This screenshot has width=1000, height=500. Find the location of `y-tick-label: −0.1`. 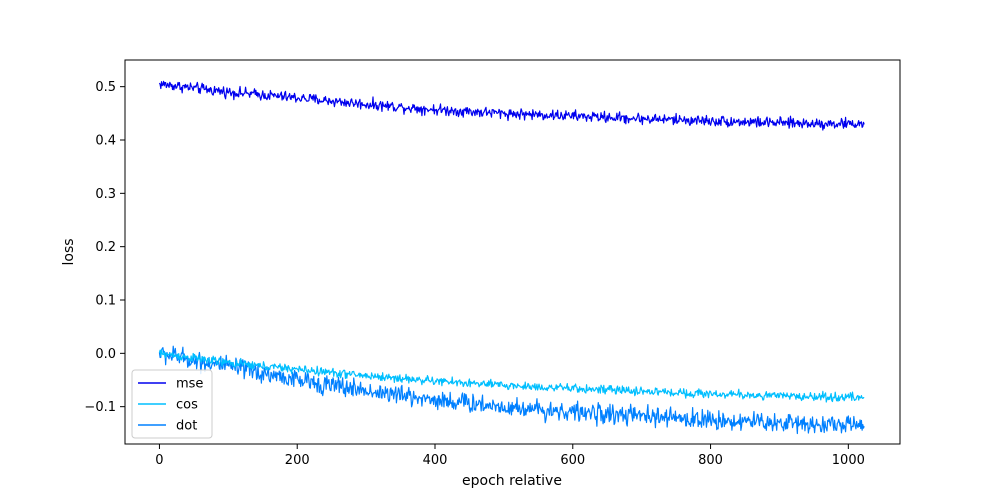

y-tick-label: −0.1 is located at coordinates (100, 407).